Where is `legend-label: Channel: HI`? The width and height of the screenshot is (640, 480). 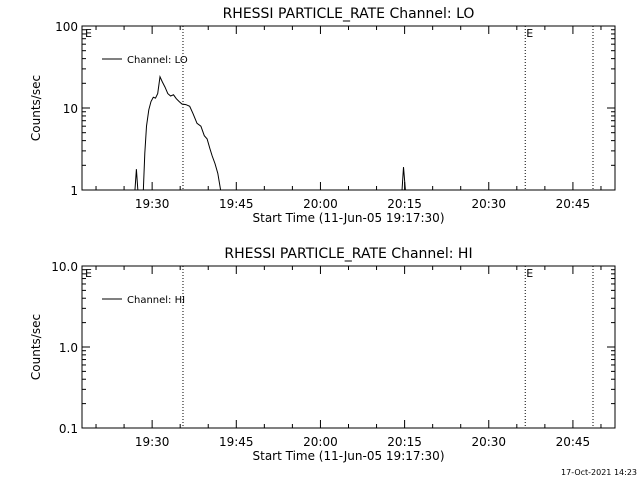 legend-label: Channel: HI is located at coordinates (156, 300).